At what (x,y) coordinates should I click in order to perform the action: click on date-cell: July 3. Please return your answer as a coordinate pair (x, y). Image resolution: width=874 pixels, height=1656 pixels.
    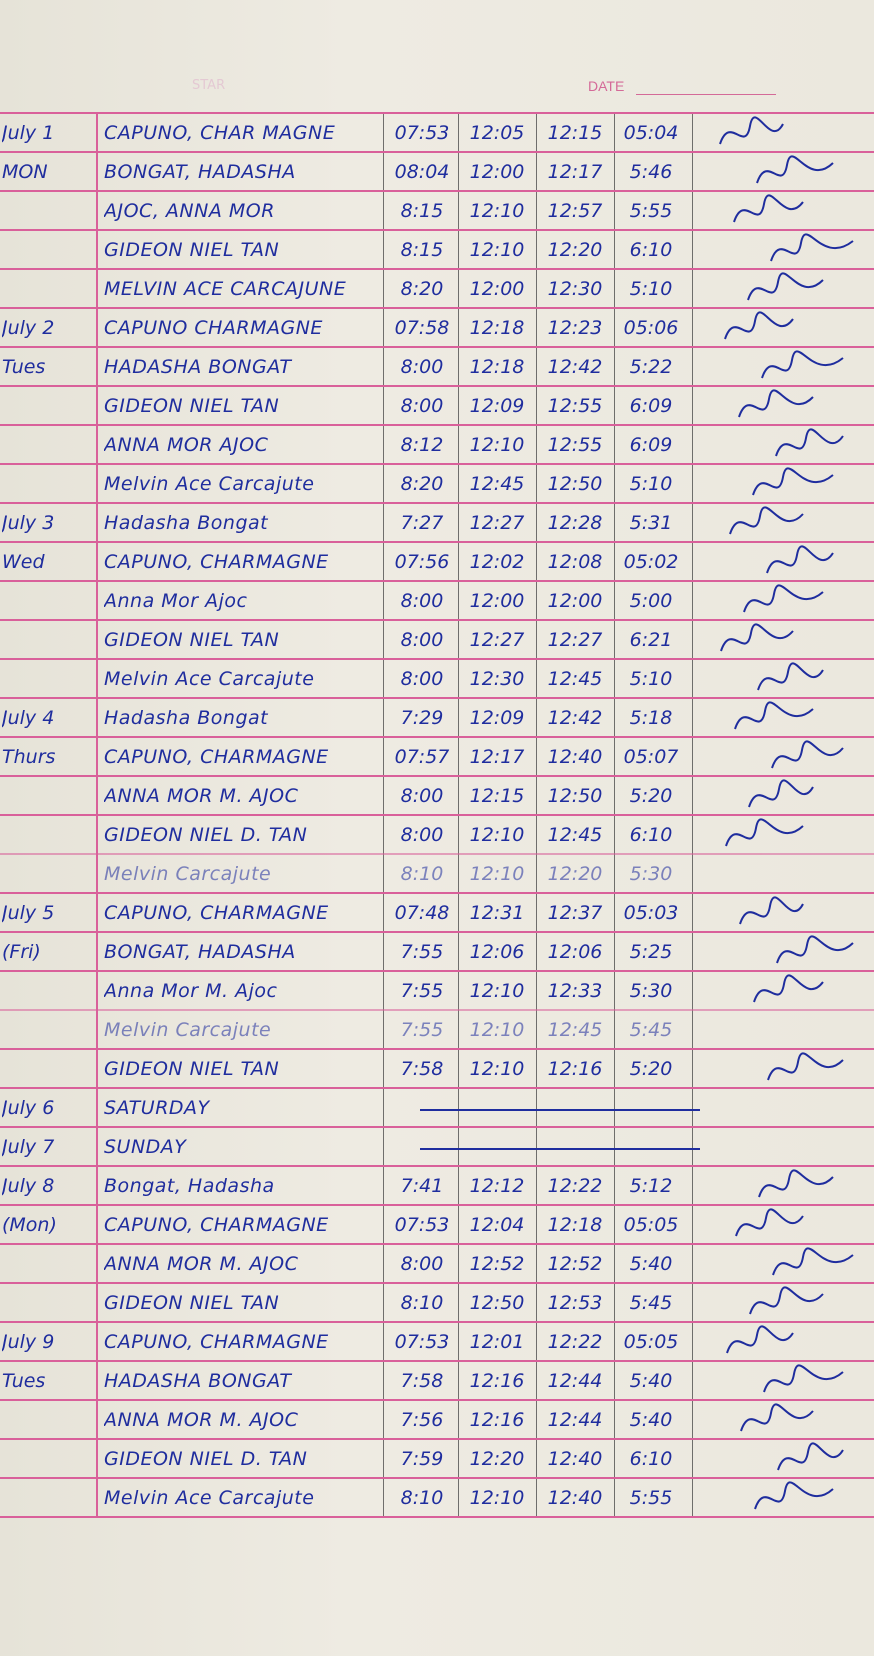
    Looking at the image, I should click on (28, 523).